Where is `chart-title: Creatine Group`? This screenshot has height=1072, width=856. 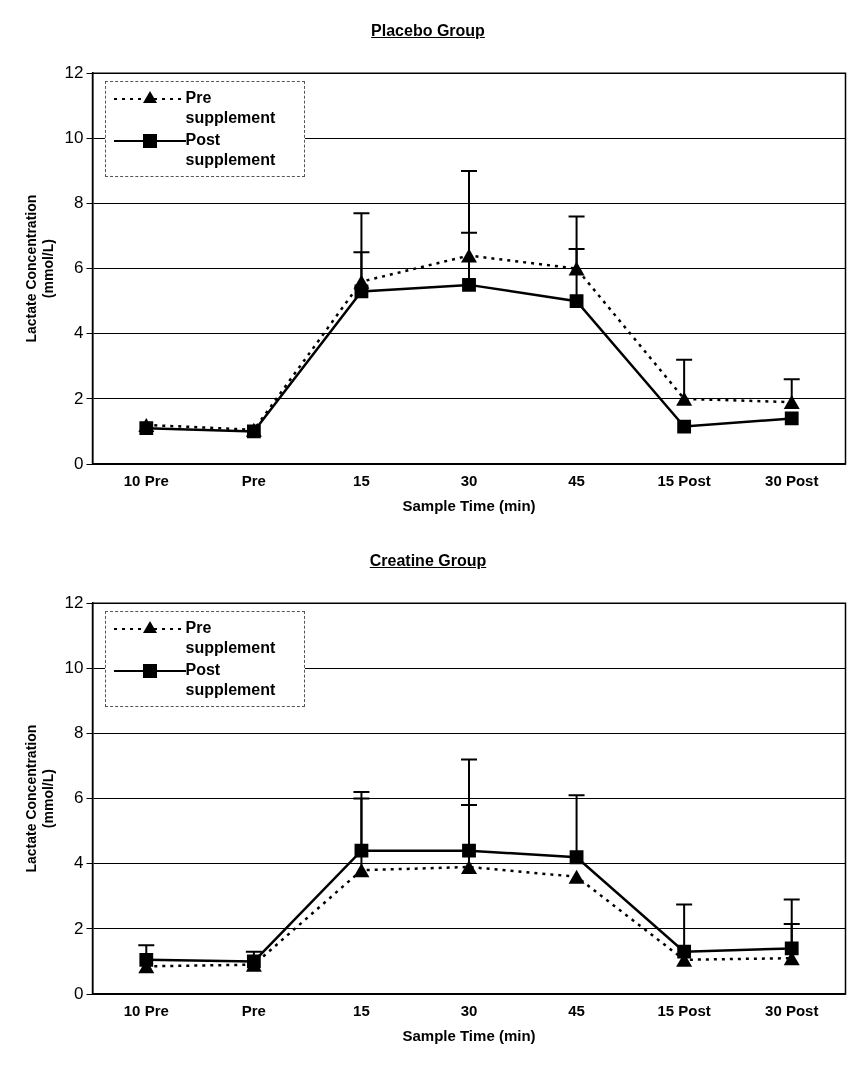
chart-title: Creatine Group is located at coordinates (428, 561).